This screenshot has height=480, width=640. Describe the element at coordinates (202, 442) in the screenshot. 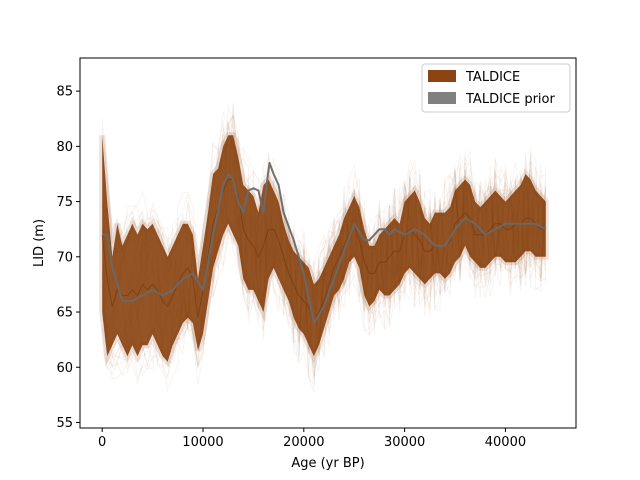

I see `x-tick-label: 10000` at that location.